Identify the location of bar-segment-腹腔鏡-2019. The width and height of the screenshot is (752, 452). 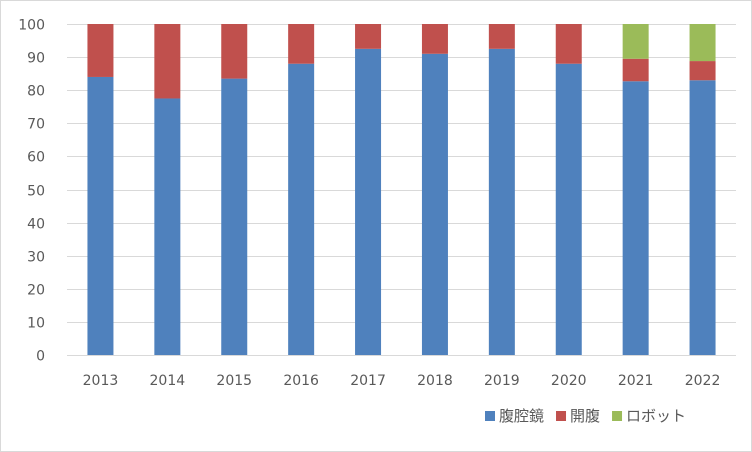
(501, 201).